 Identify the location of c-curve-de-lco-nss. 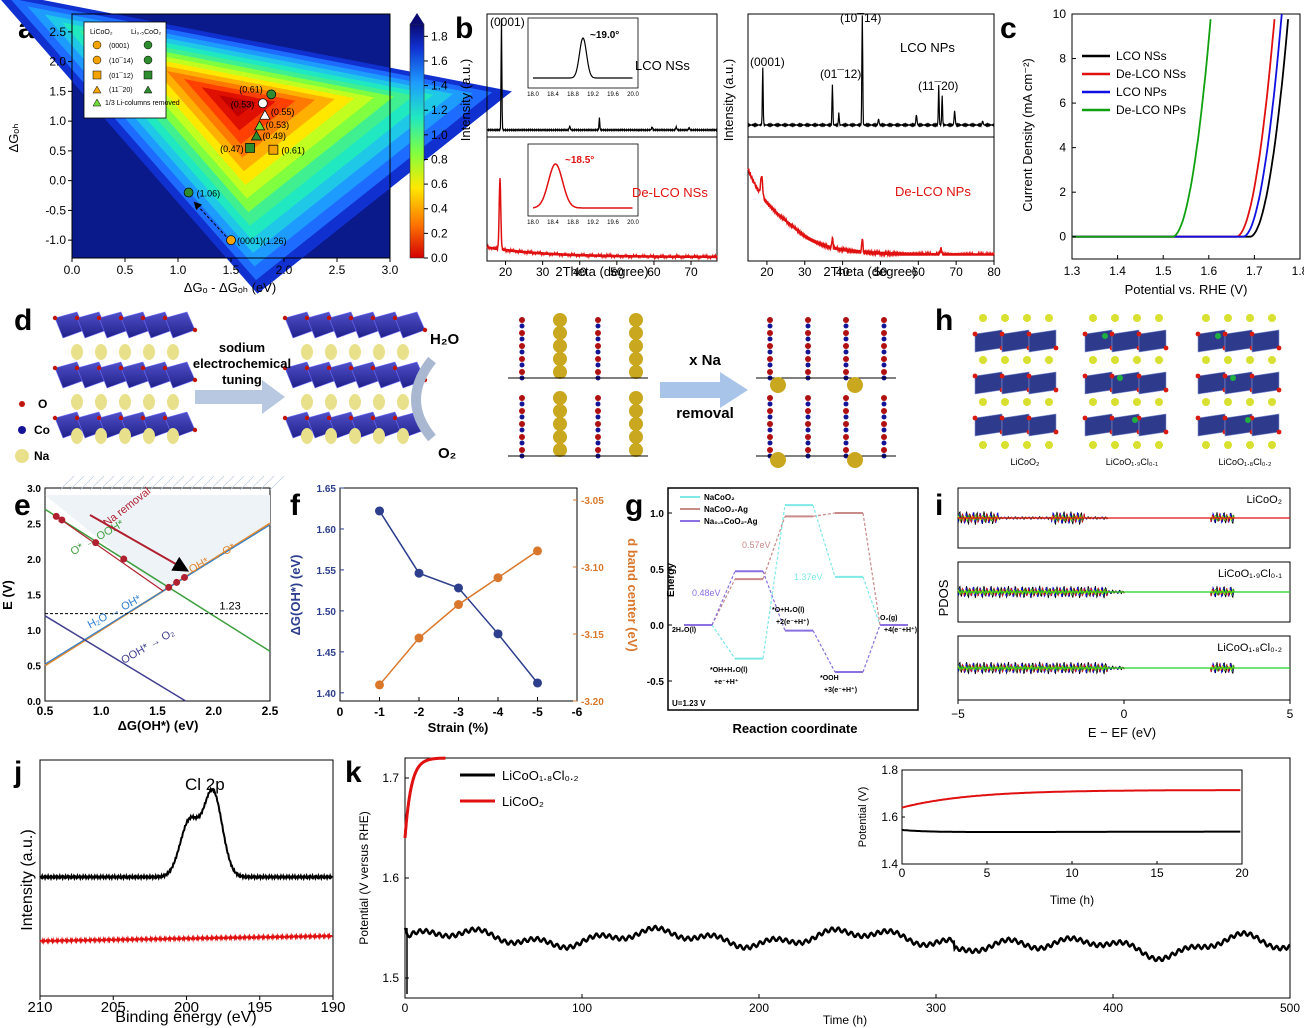
(1174, 128).